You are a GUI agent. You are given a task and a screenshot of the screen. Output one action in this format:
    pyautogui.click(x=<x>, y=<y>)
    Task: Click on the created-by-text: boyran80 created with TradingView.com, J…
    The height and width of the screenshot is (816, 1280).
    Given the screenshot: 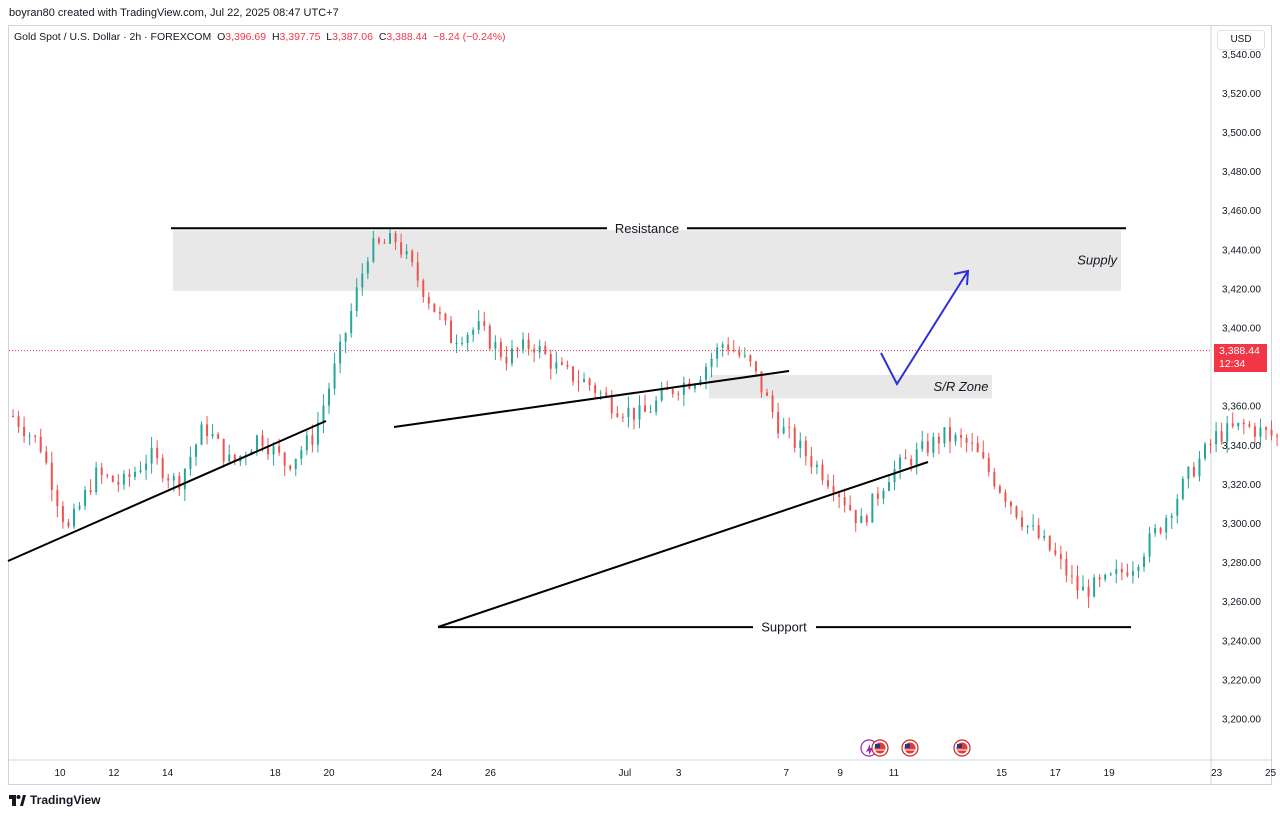 What is the action you would take?
    pyautogui.click(x=174, y=13)
    